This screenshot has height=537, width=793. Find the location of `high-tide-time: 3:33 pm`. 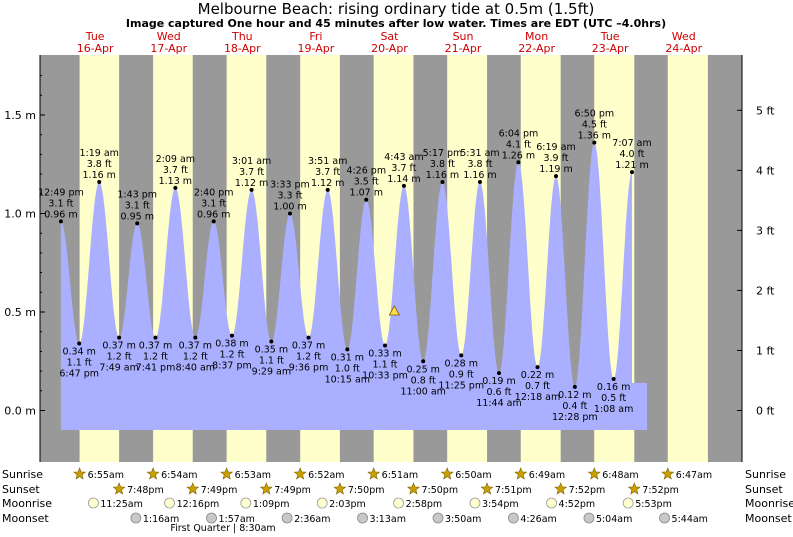

high-tide-time: 3:33 pm is located at coordinates (290, 185).